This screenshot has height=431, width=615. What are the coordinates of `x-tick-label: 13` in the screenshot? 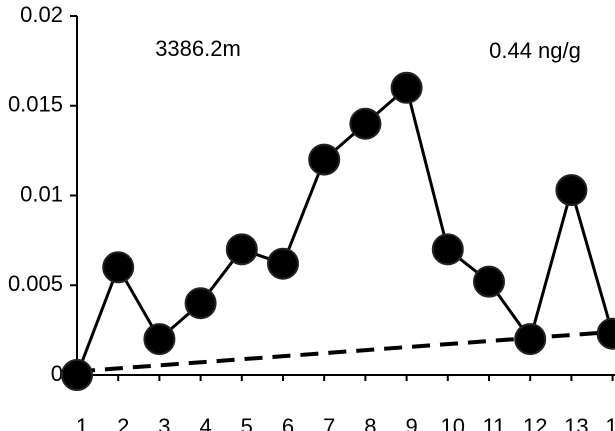 It's located at (576, 422).